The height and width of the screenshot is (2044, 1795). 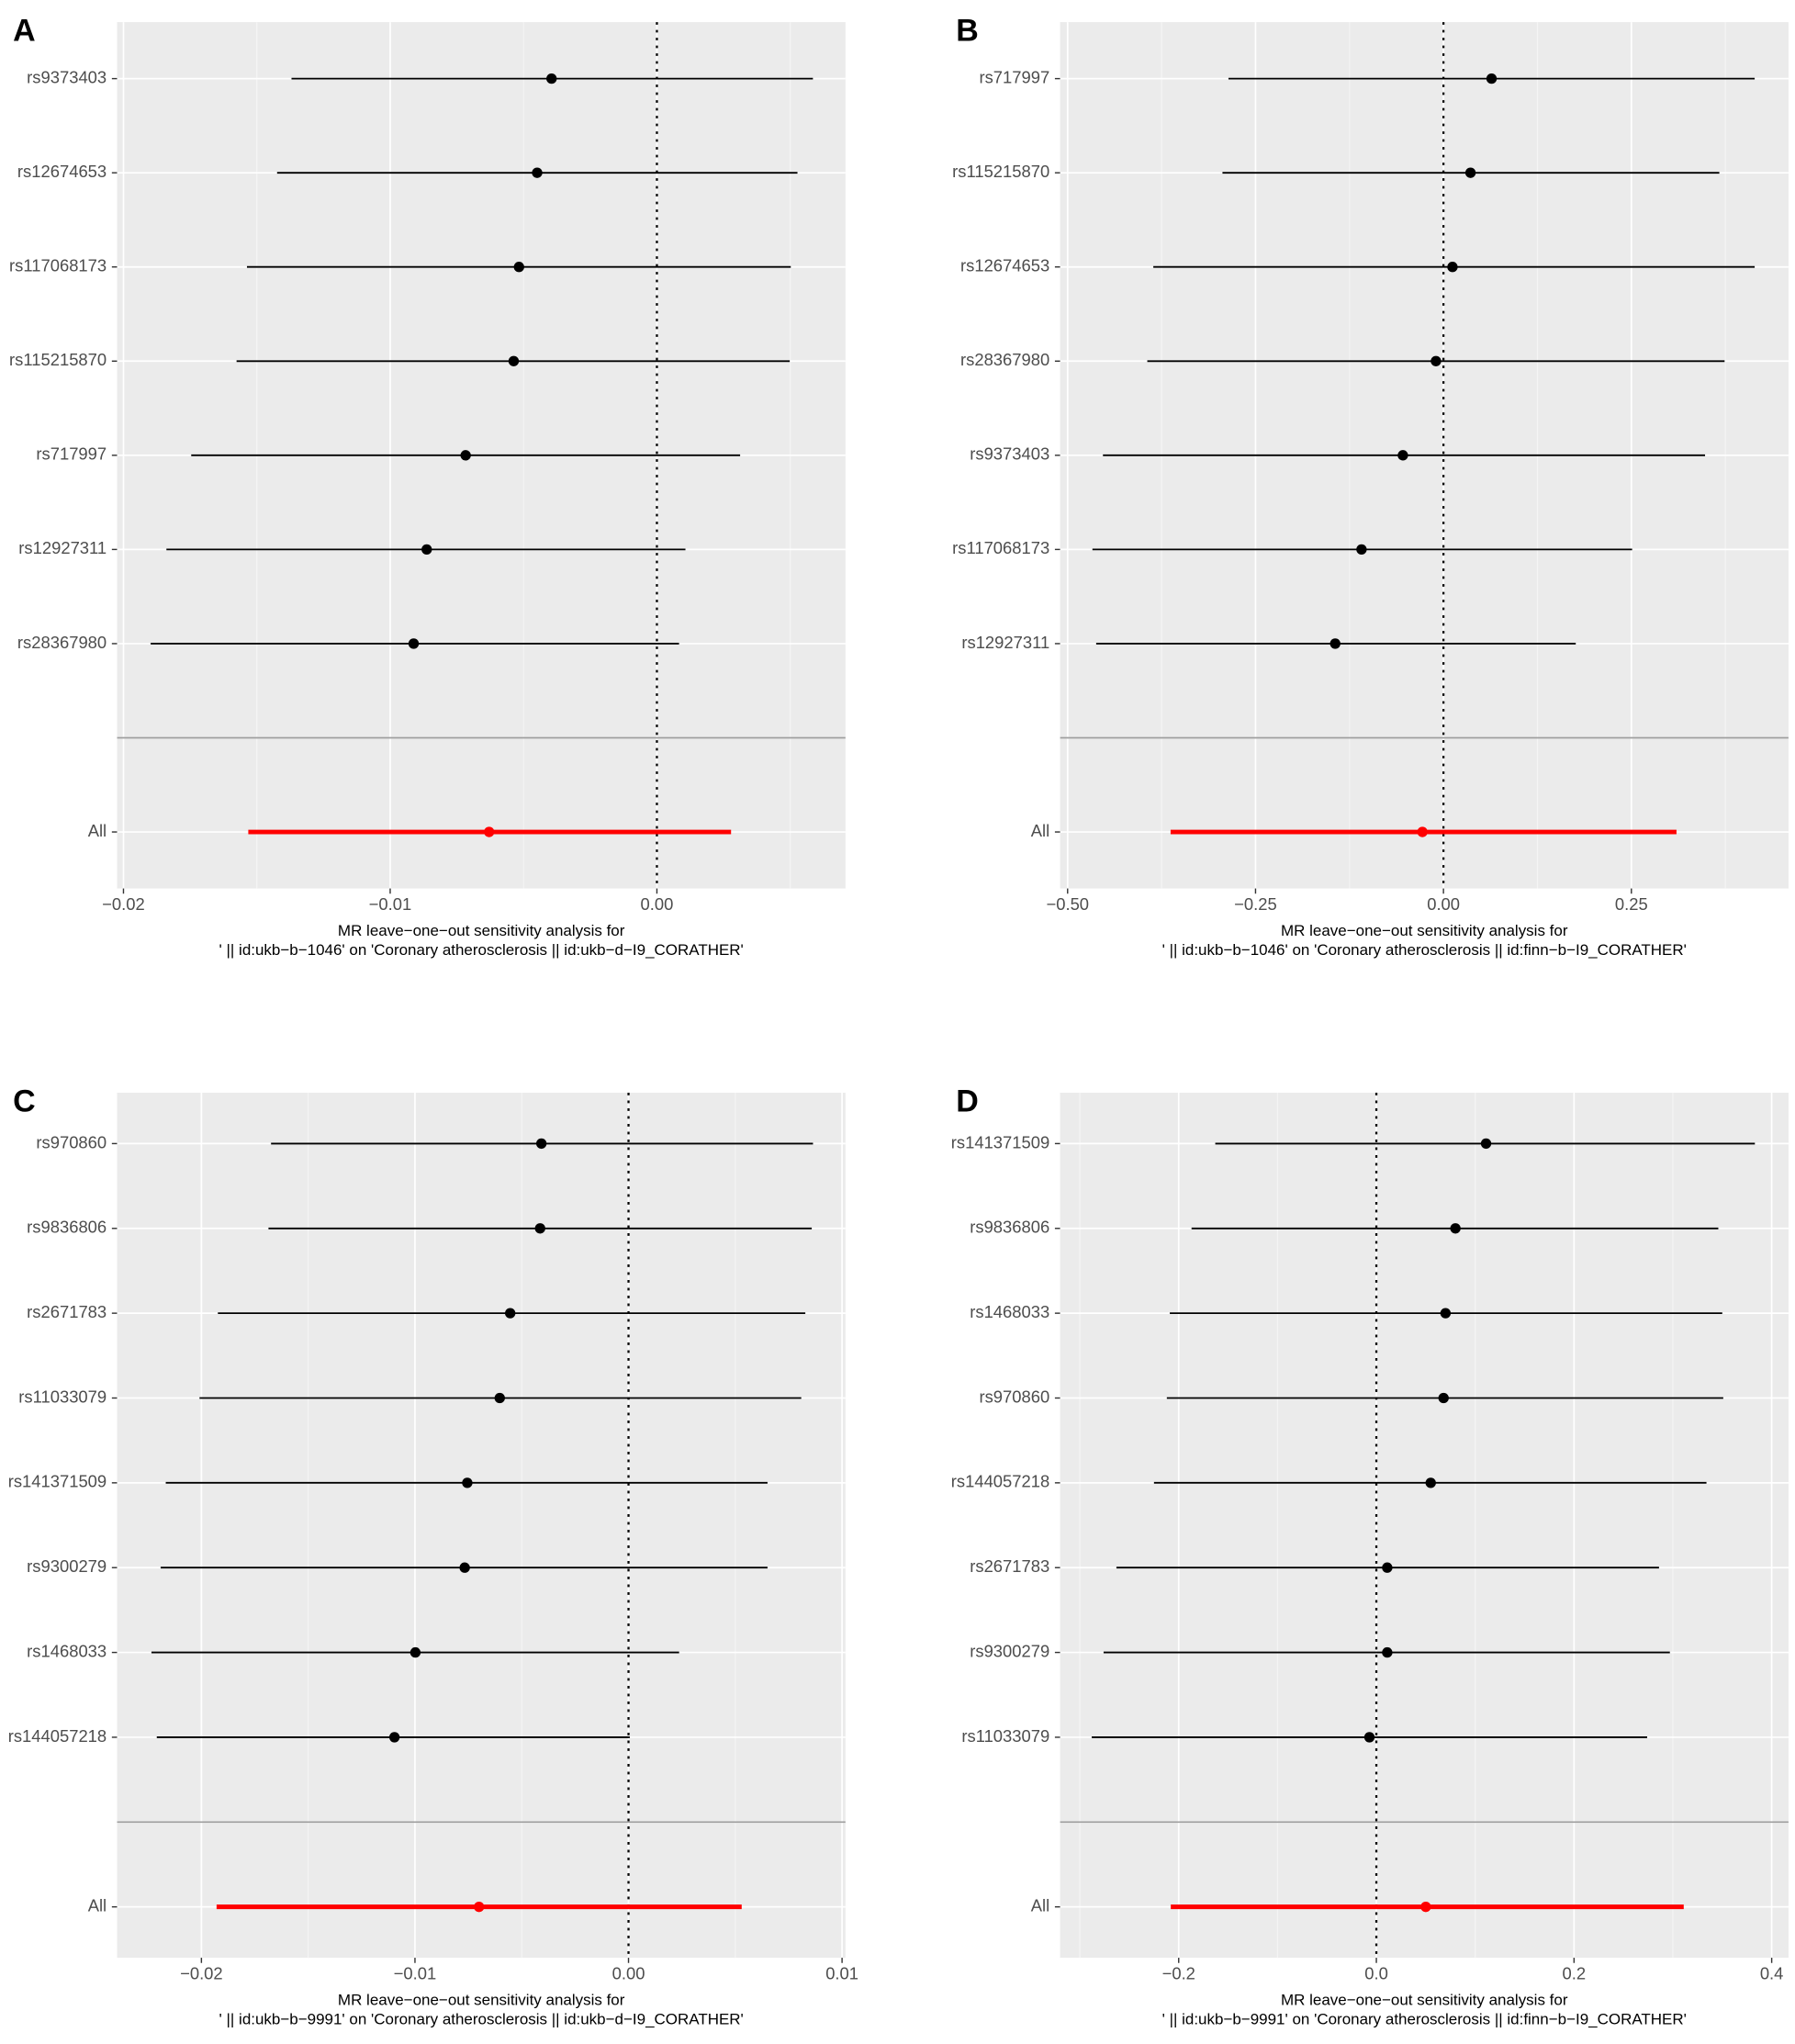 I want to click on x-tick-label: −0.50, so click(x=1067, y=904).